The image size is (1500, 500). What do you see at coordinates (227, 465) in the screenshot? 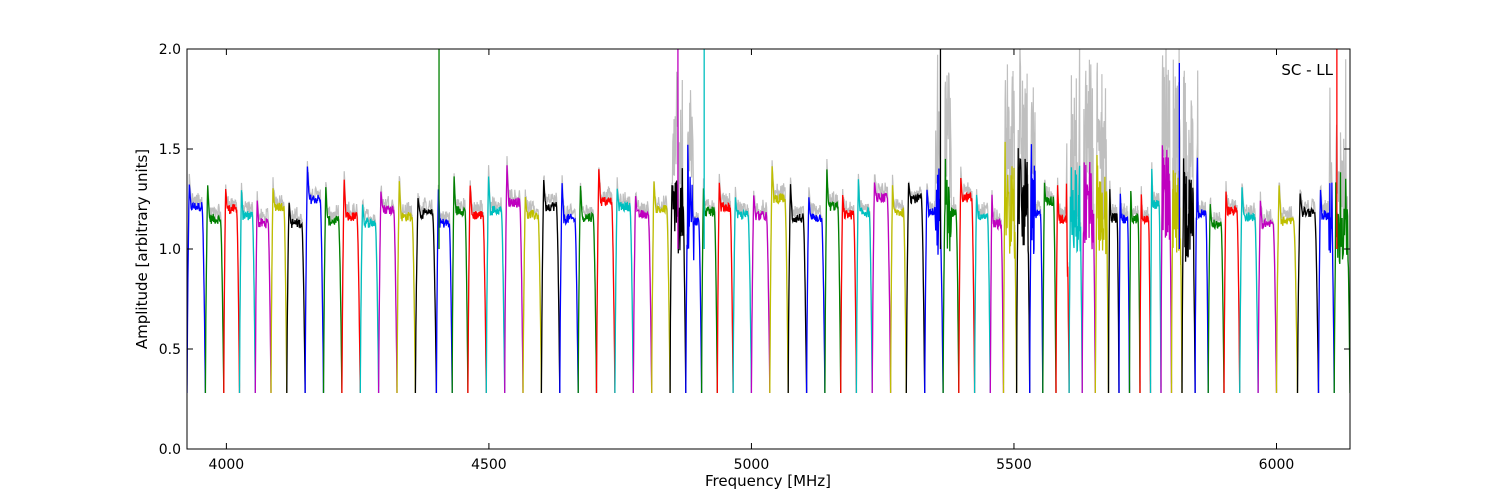
I see `x-tick-label: 4000` at bounding box center [227, 465].